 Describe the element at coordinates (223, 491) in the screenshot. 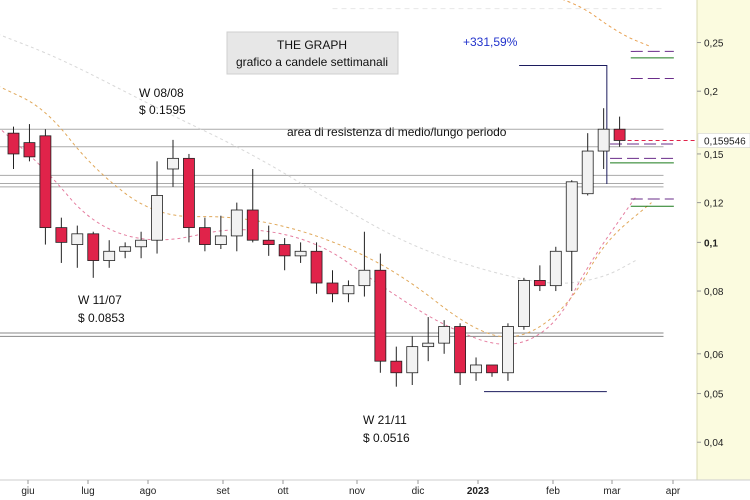

I see `x-tick-label-3: set` at that location.